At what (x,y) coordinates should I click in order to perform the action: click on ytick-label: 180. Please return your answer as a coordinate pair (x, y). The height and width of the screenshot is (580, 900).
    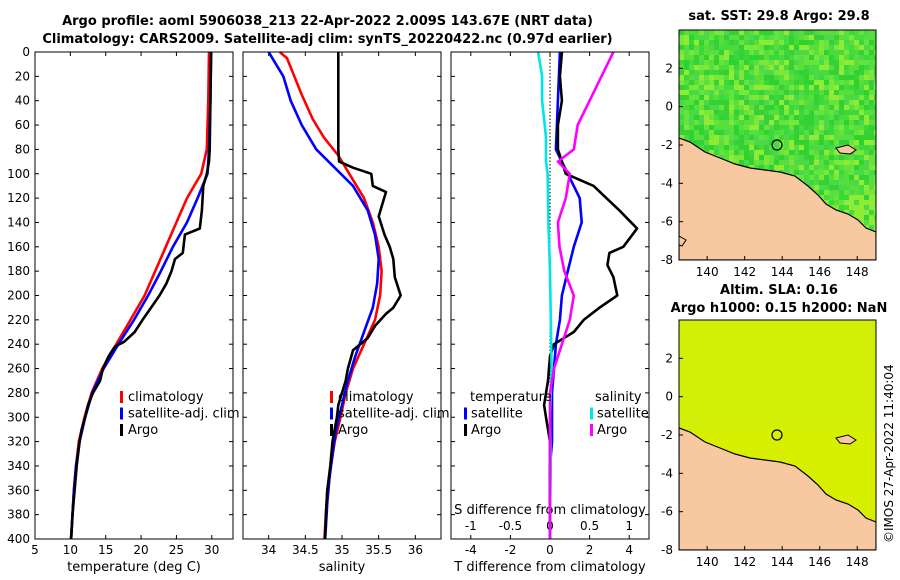
    Looking at the image, I should click on (18, 271).